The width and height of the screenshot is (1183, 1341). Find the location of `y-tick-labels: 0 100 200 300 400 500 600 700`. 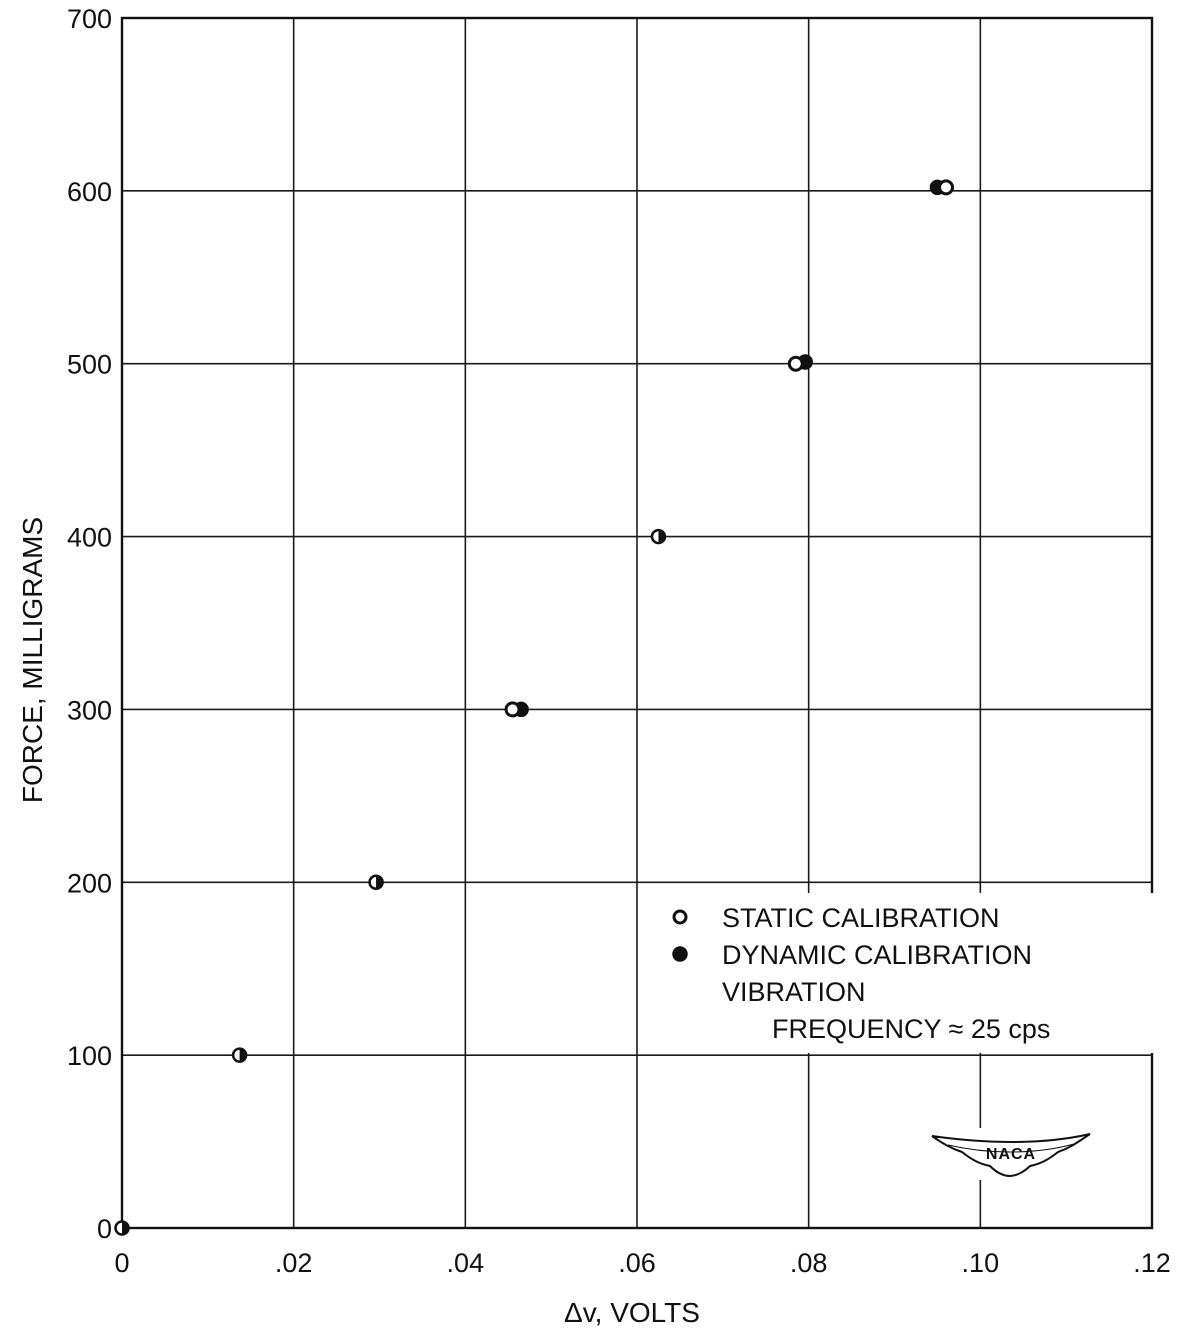

y-tick-labels: 0 100 200 300 400 500 600 700 is located at coordinates (89, 624).